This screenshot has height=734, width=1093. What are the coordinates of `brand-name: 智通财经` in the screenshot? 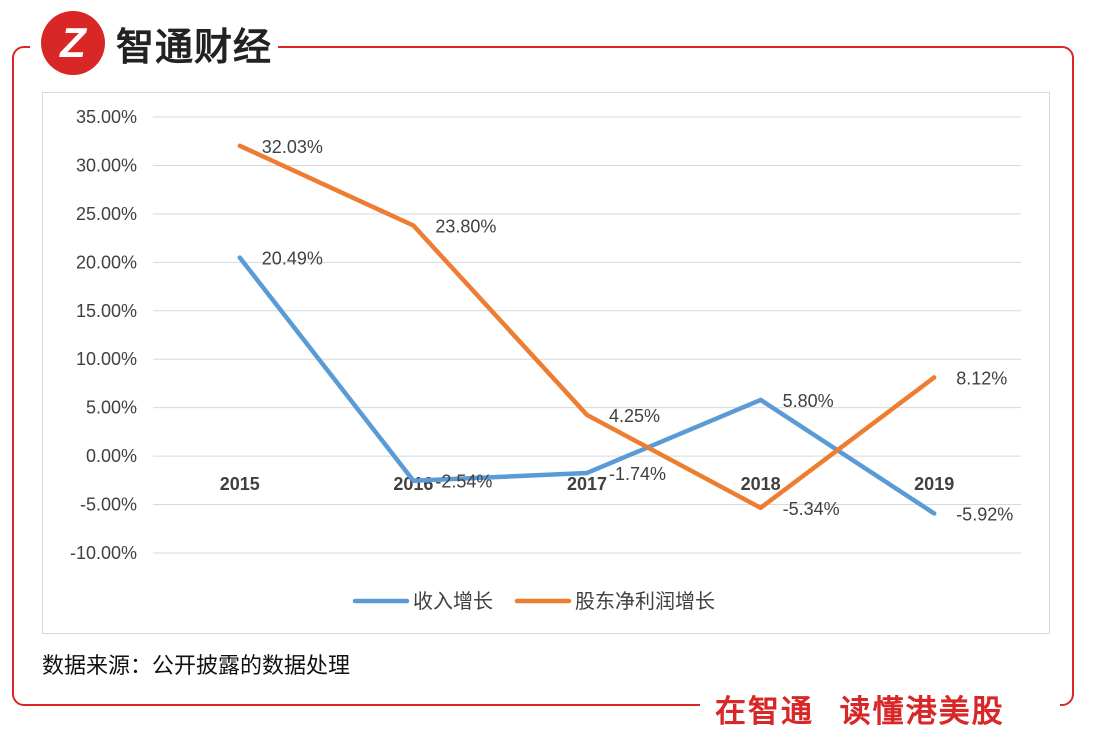 It's located at (194, 46).